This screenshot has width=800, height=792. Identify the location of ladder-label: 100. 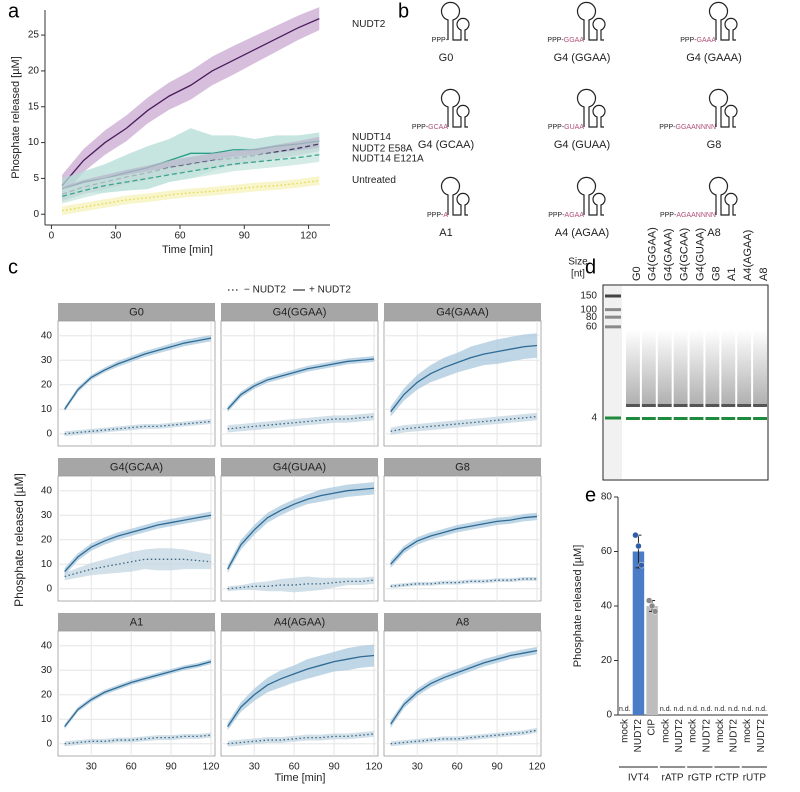
(588, 309).